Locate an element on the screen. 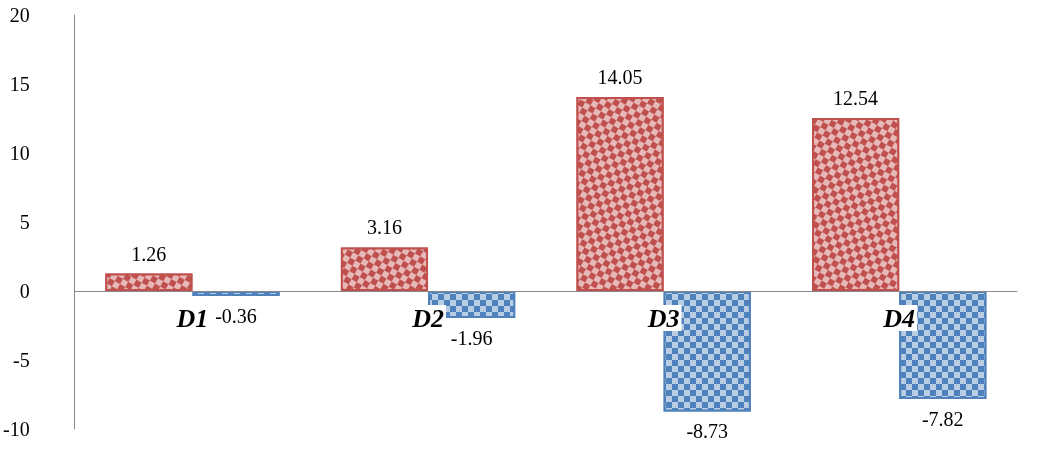 The image size is (1037, 451). x-tick-label: D1 is located at coordinates (192, 318).